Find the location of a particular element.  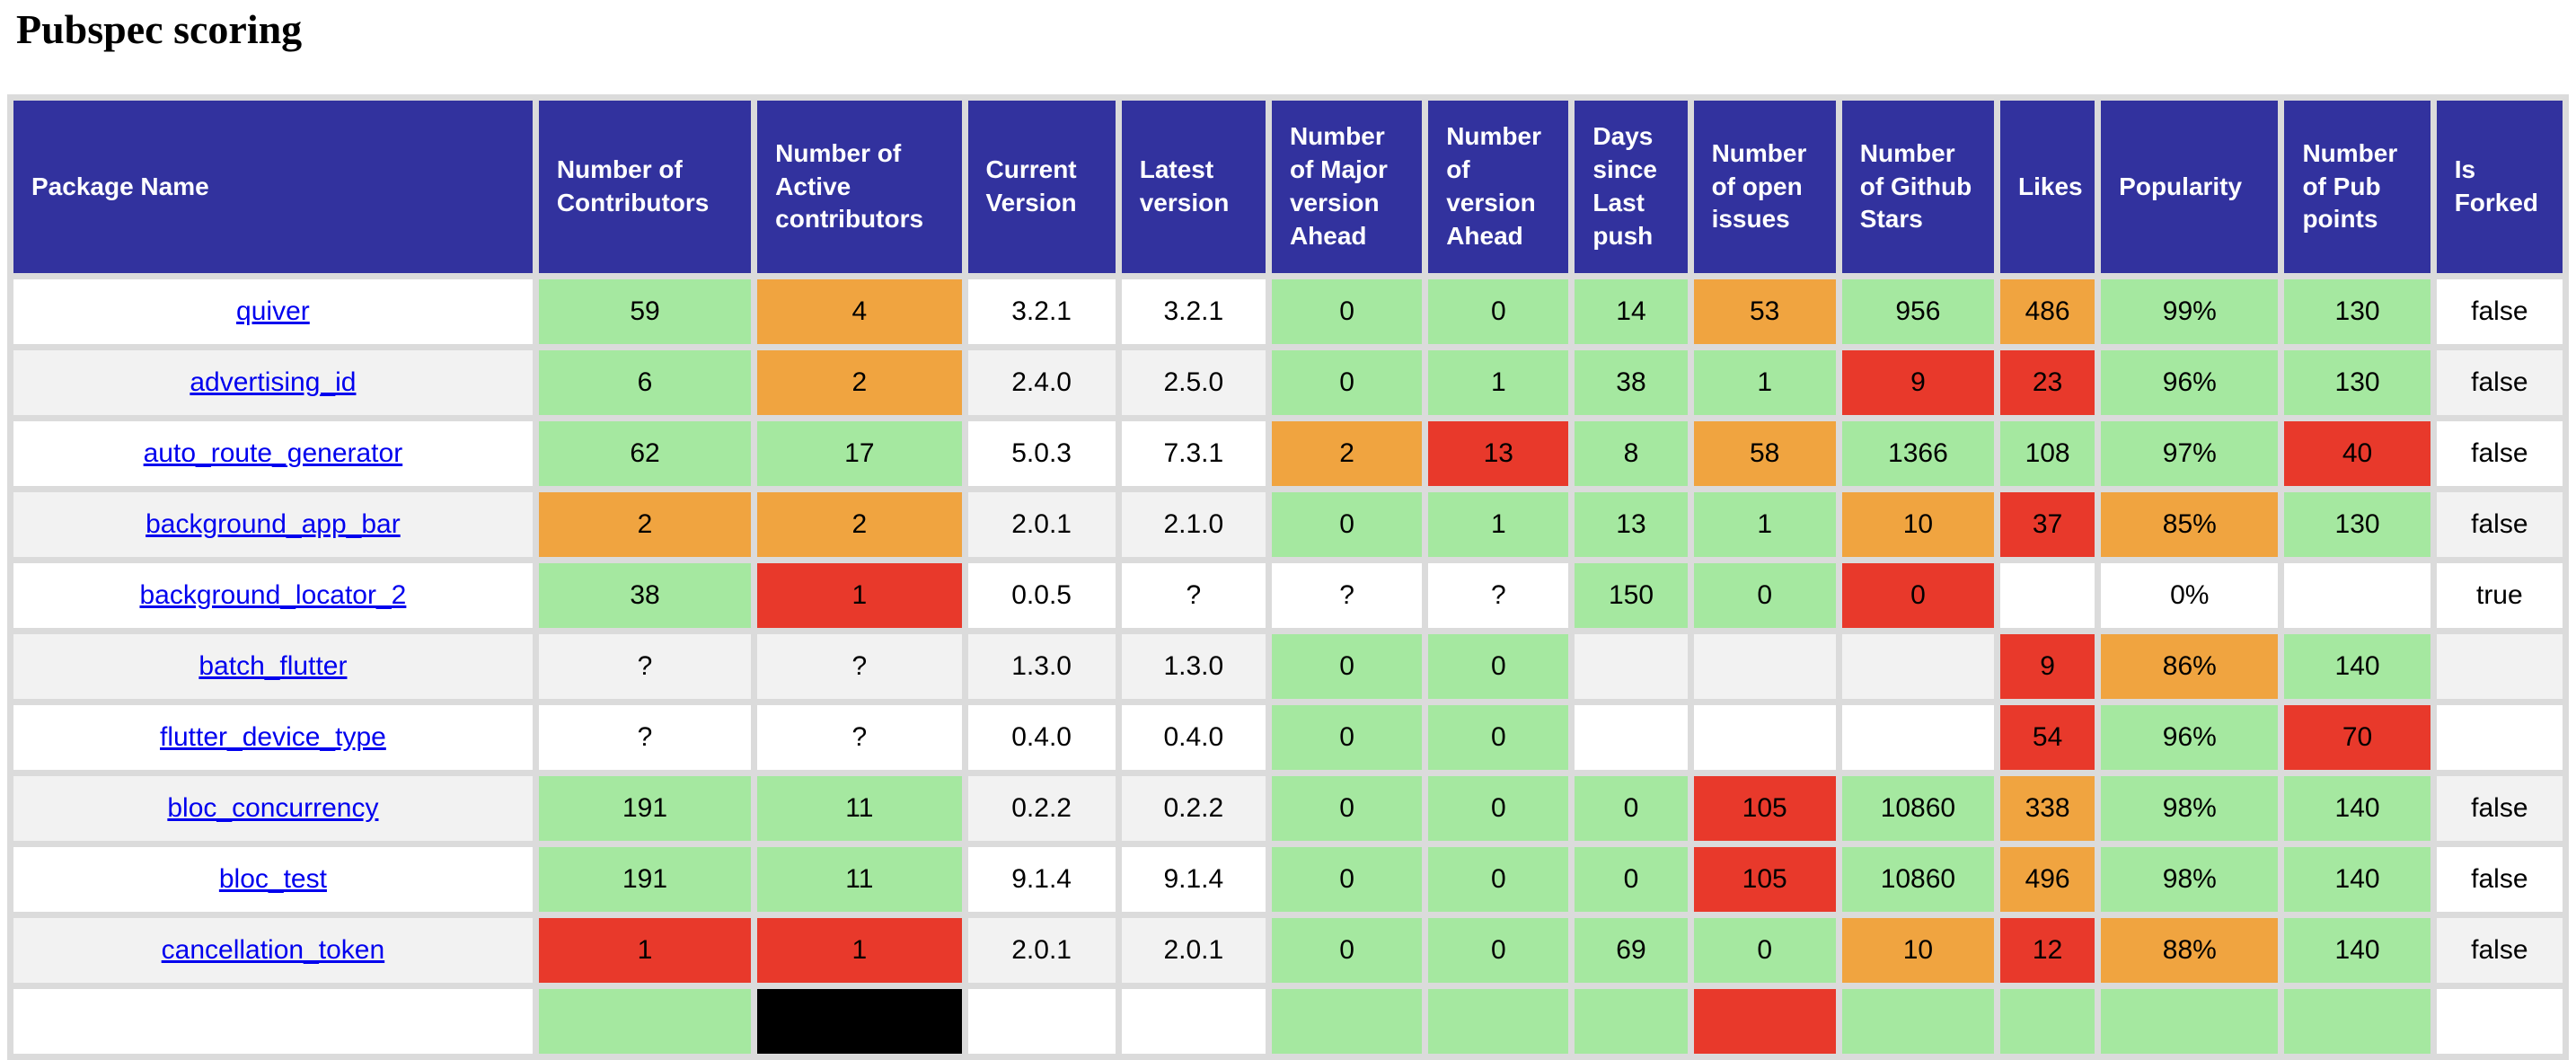

cell-number-of-contributors: 38 is located at coordinates (645, 596).